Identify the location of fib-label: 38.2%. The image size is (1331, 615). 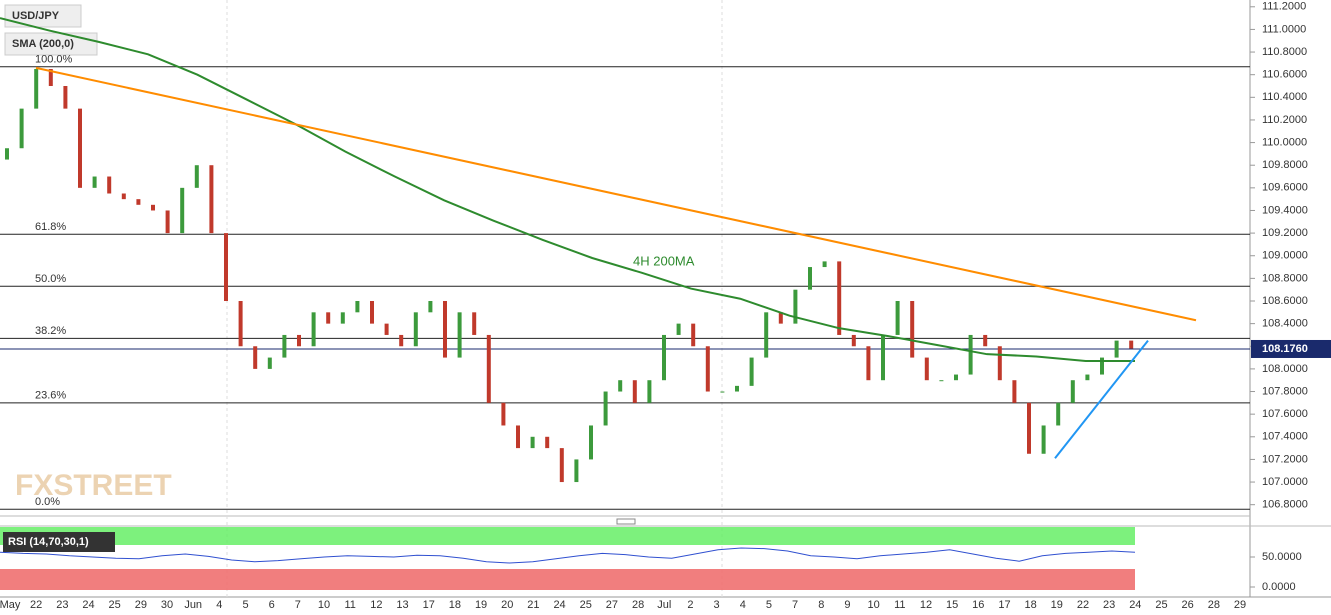
(50, 331).